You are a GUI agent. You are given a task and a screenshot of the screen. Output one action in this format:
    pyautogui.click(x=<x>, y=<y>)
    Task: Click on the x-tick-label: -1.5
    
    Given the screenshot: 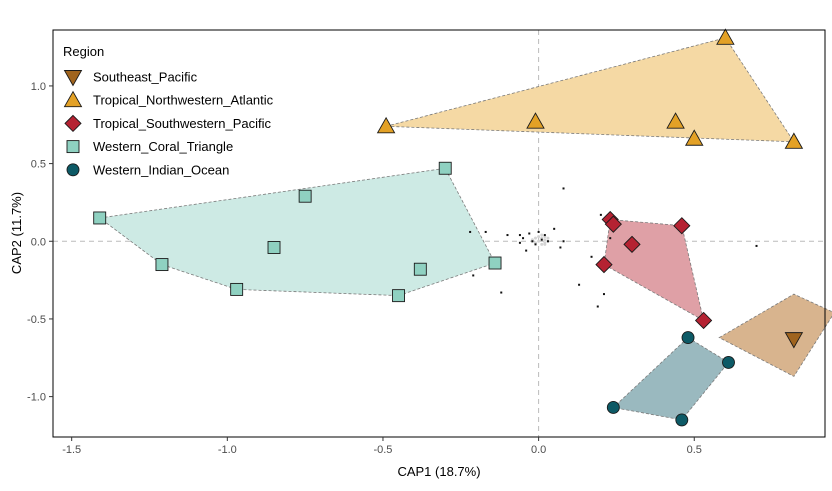 What is the action you would take?
    pyautogui.click(x=71, y=450)
    